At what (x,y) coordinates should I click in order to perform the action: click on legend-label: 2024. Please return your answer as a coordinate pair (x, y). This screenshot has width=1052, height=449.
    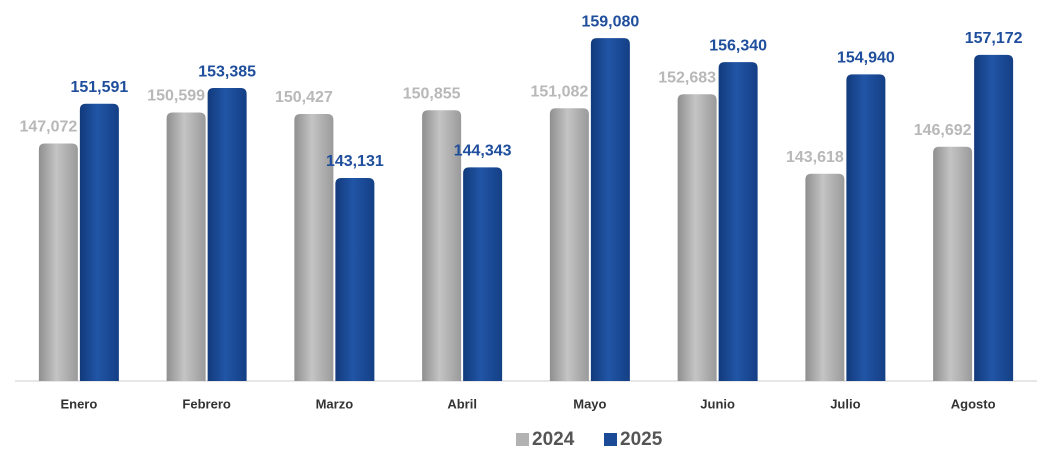
    Looking at the image, I should click on (553, 439).